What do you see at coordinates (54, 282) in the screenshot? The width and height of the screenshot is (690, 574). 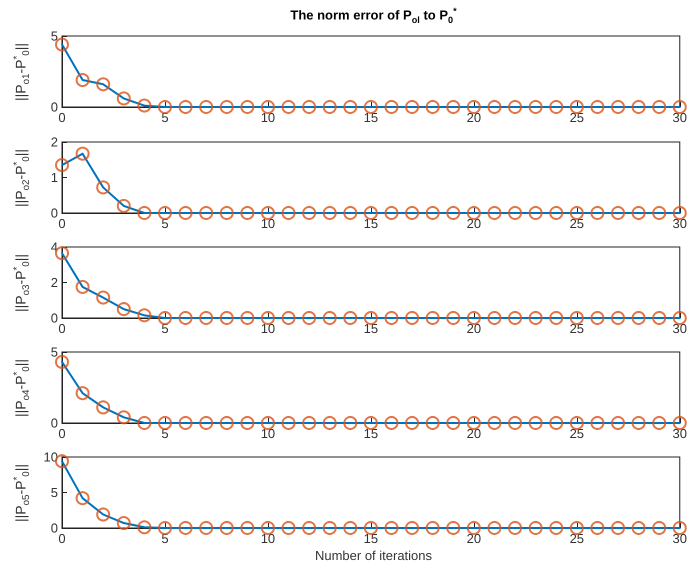 I see `y-tick-label: 2` at bounding box center [54, 282].